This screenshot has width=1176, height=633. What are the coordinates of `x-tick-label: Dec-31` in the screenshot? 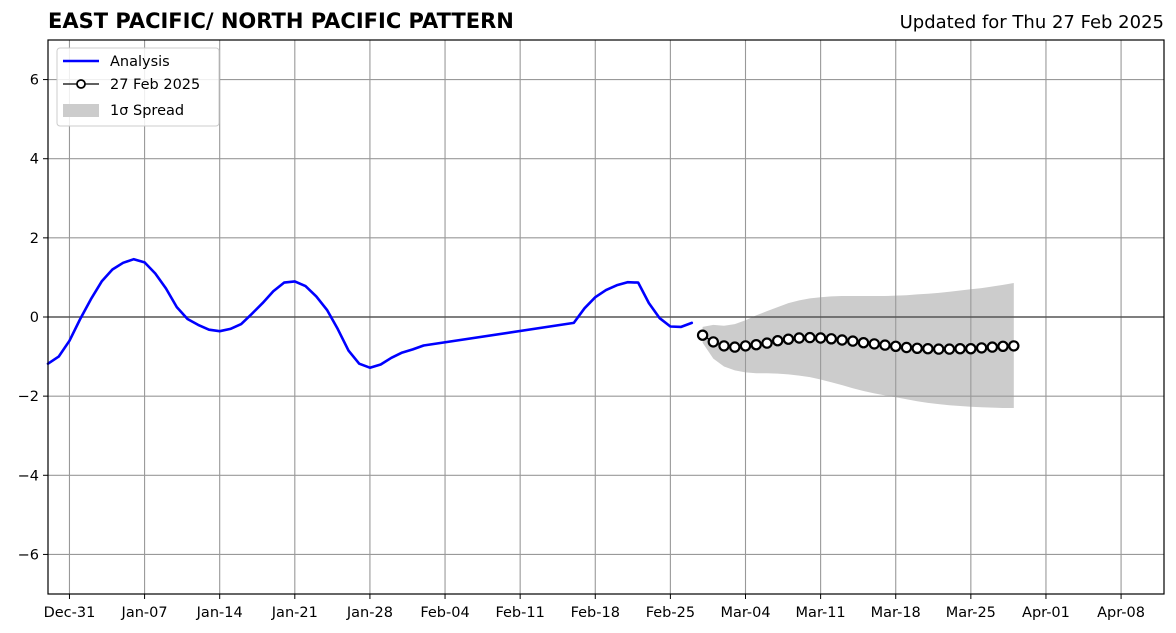 It's located at (70, 613).